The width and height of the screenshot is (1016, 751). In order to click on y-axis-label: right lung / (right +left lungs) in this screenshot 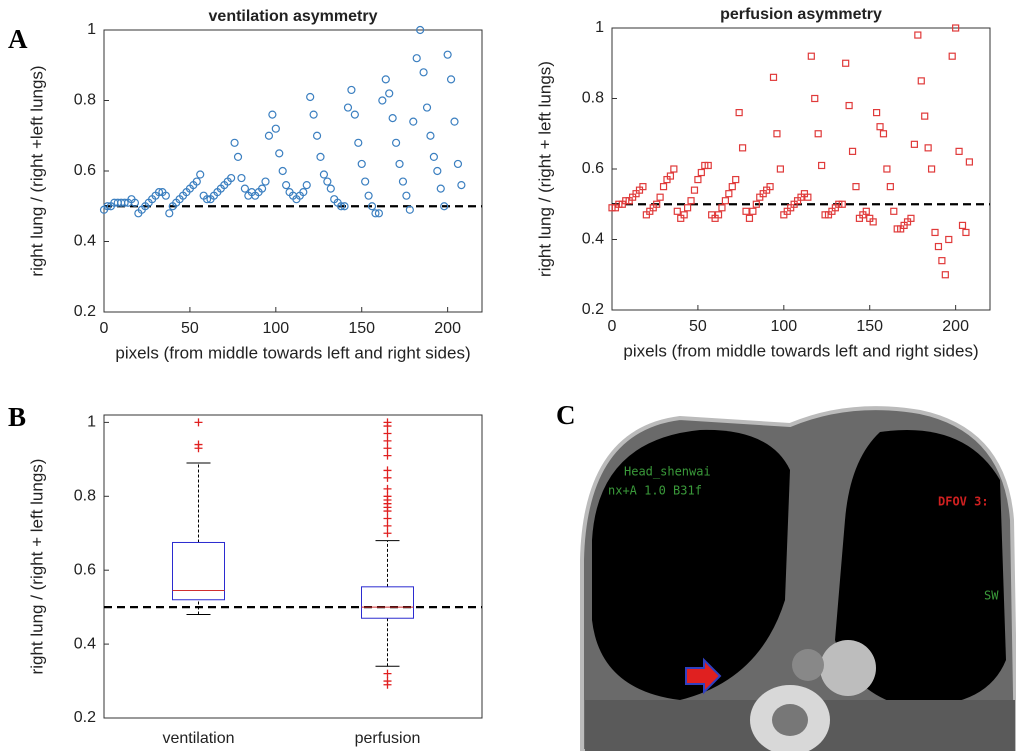, I will do `click(36, 170)`.